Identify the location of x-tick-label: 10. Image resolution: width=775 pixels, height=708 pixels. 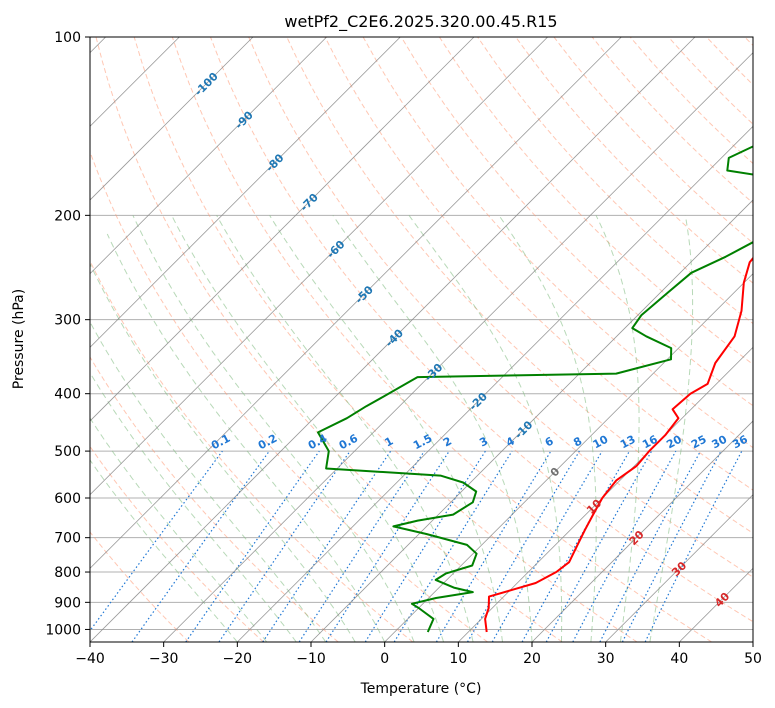
(458, 659).